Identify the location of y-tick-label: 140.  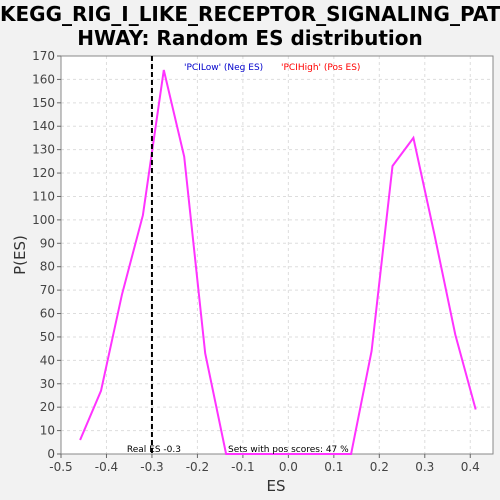
(43, 126).